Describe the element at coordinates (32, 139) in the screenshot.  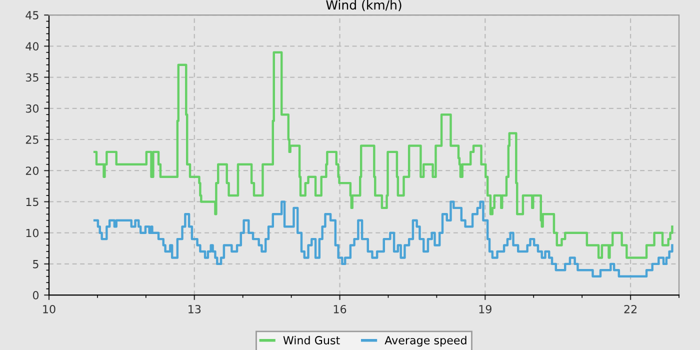
I see `y-tick-label: 25` at that location.